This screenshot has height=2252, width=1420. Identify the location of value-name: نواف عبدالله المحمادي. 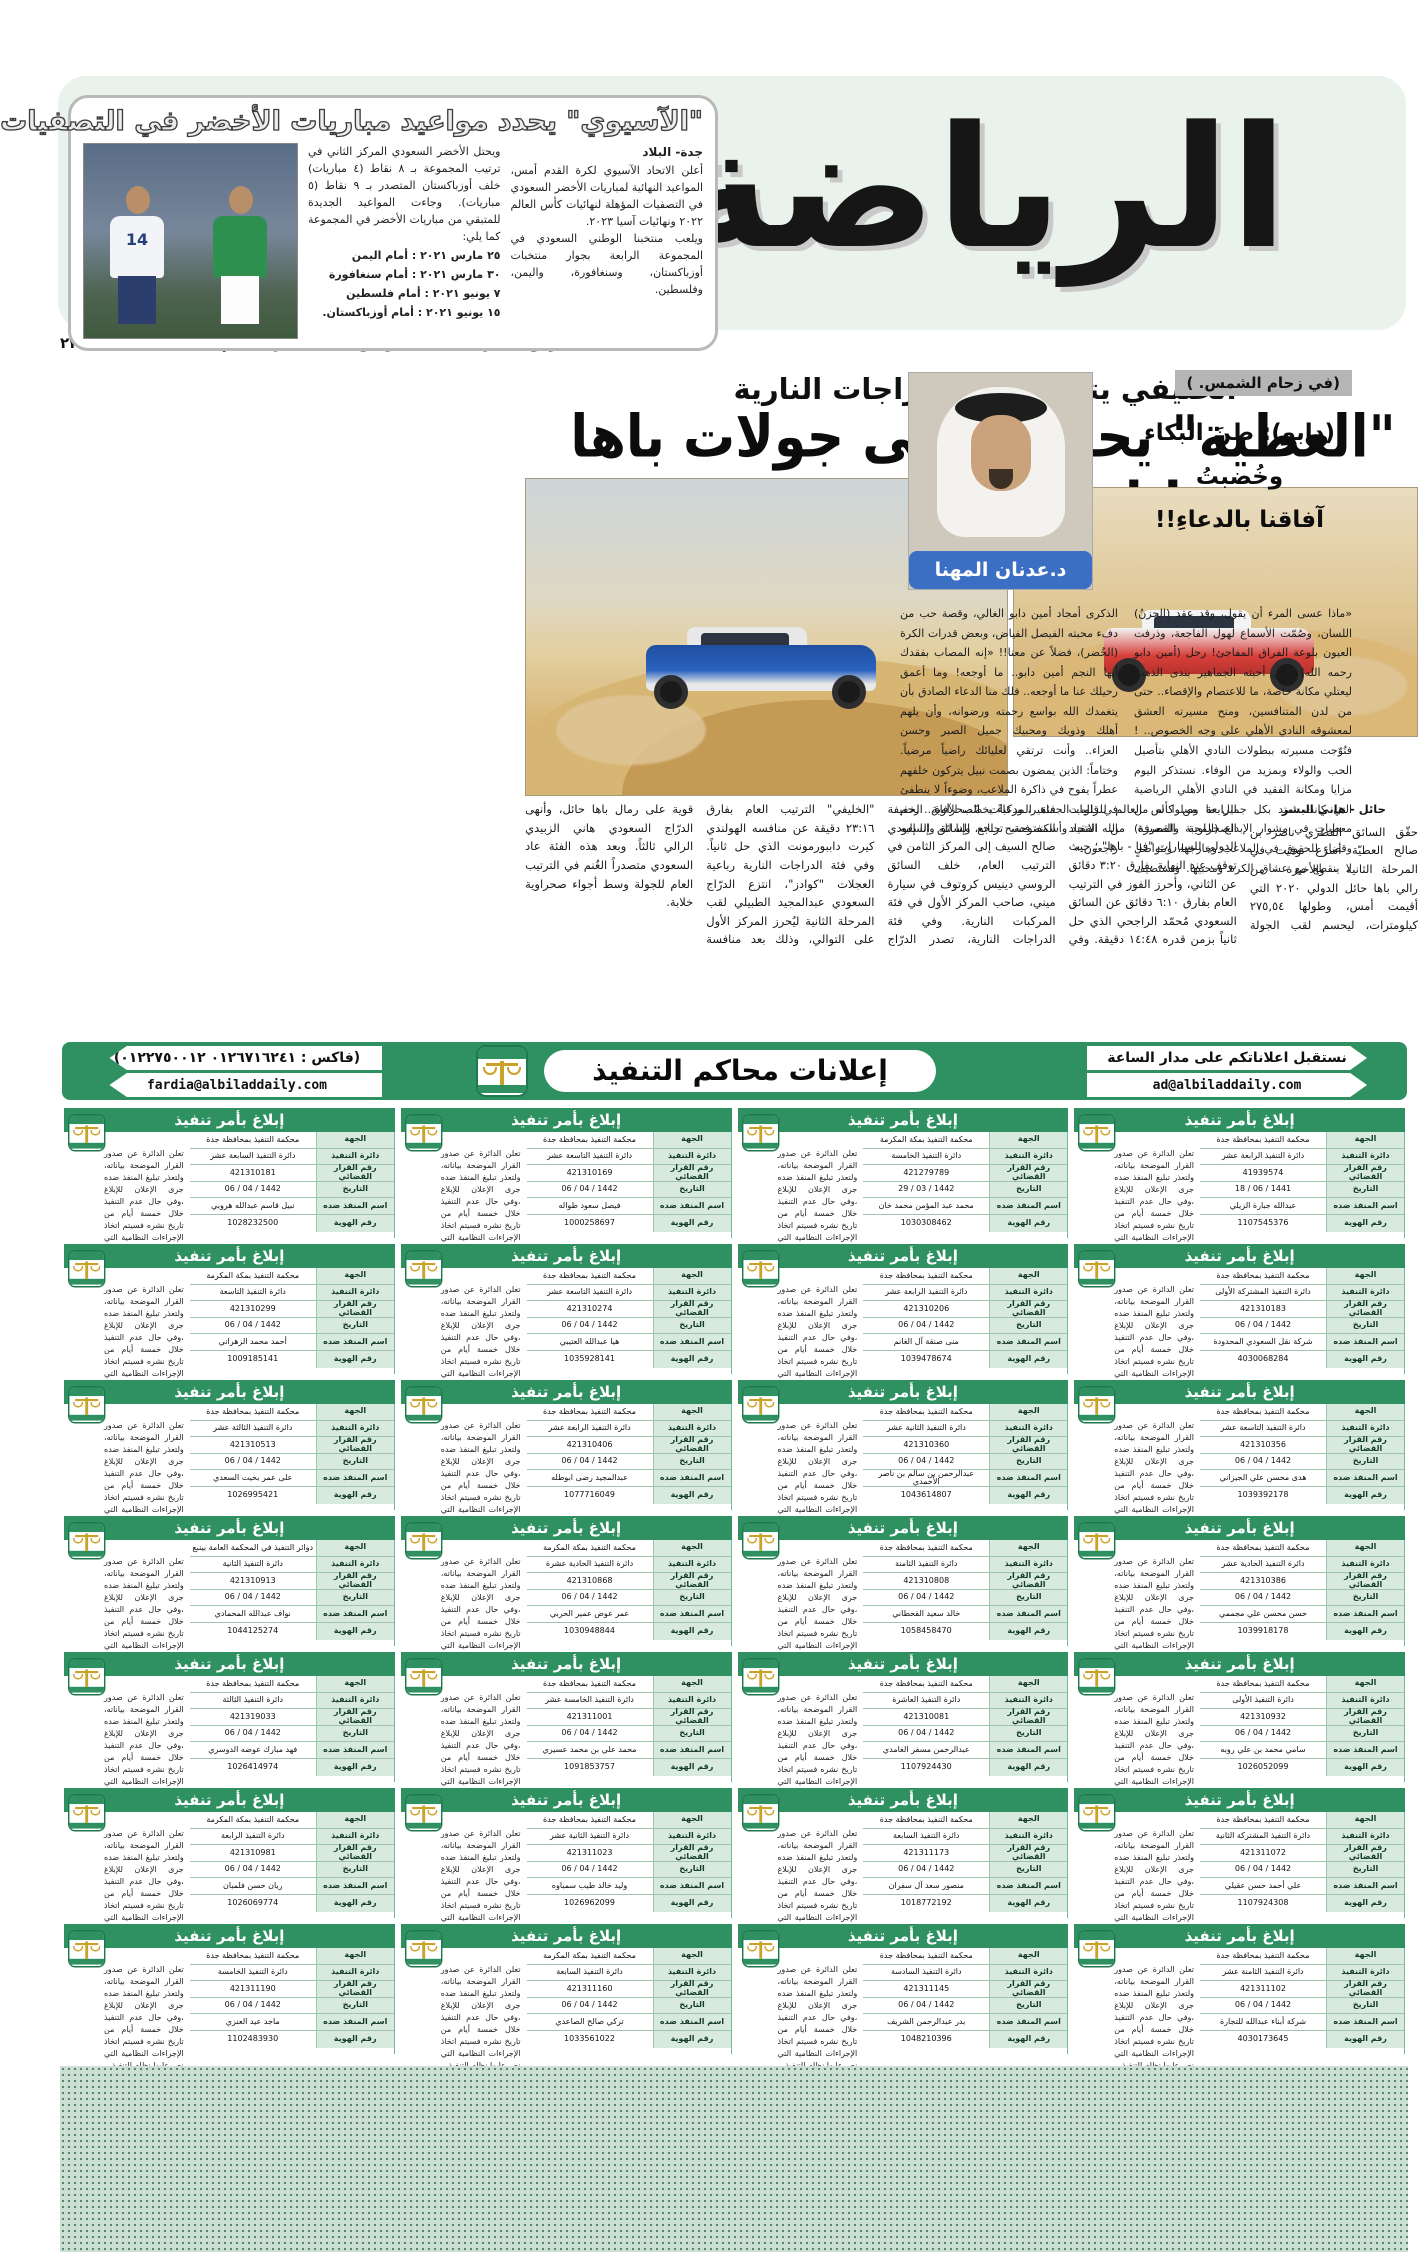
(252, 1613).